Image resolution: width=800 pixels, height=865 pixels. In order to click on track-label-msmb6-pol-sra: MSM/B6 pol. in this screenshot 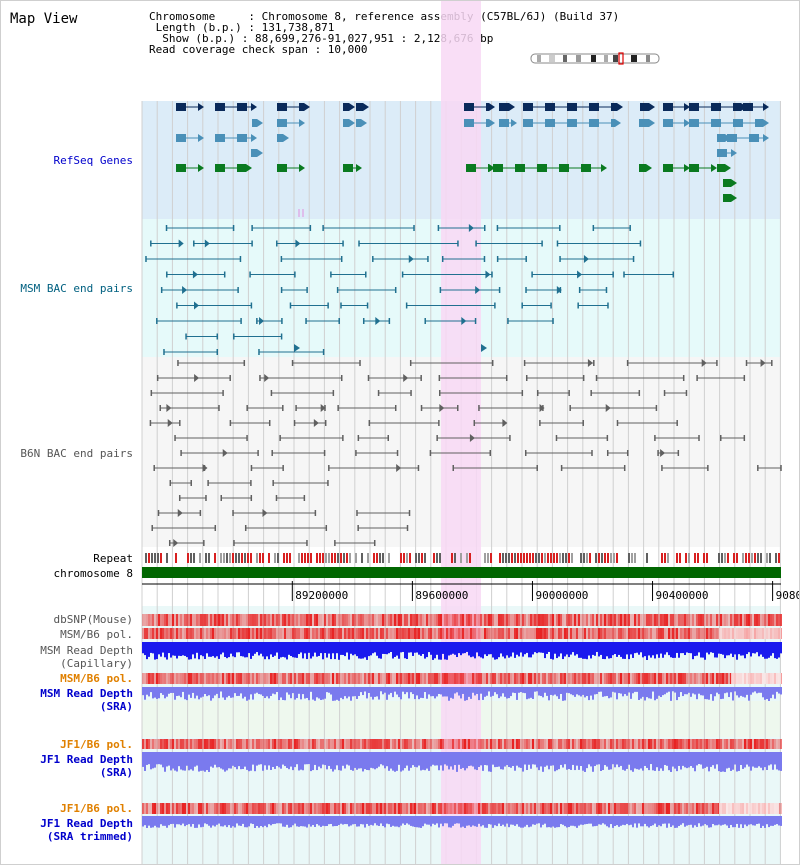, I will do `click(96, 678)`.